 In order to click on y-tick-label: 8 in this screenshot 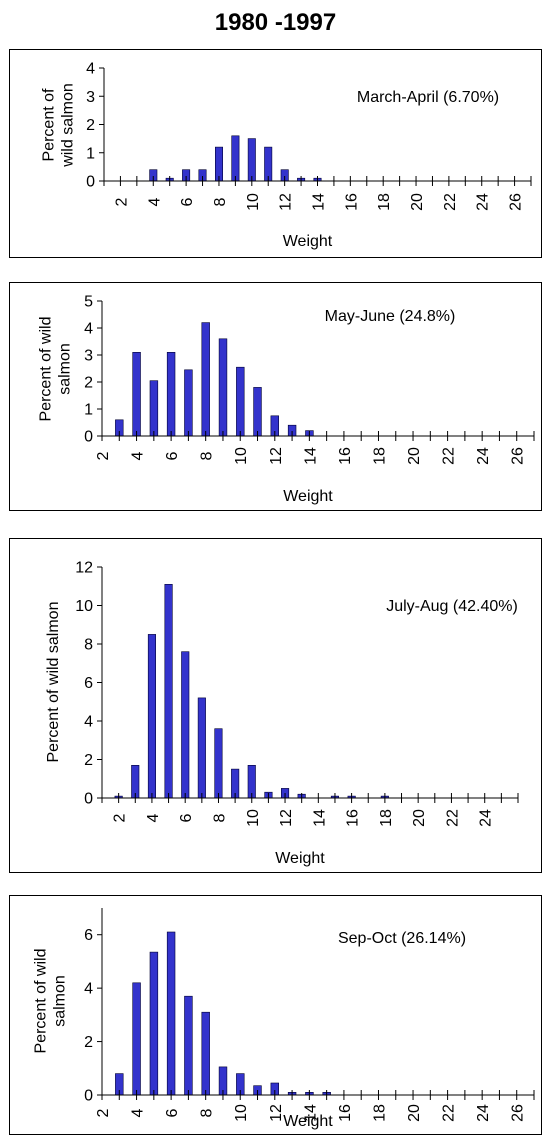, I will do `click(88, 645)`.